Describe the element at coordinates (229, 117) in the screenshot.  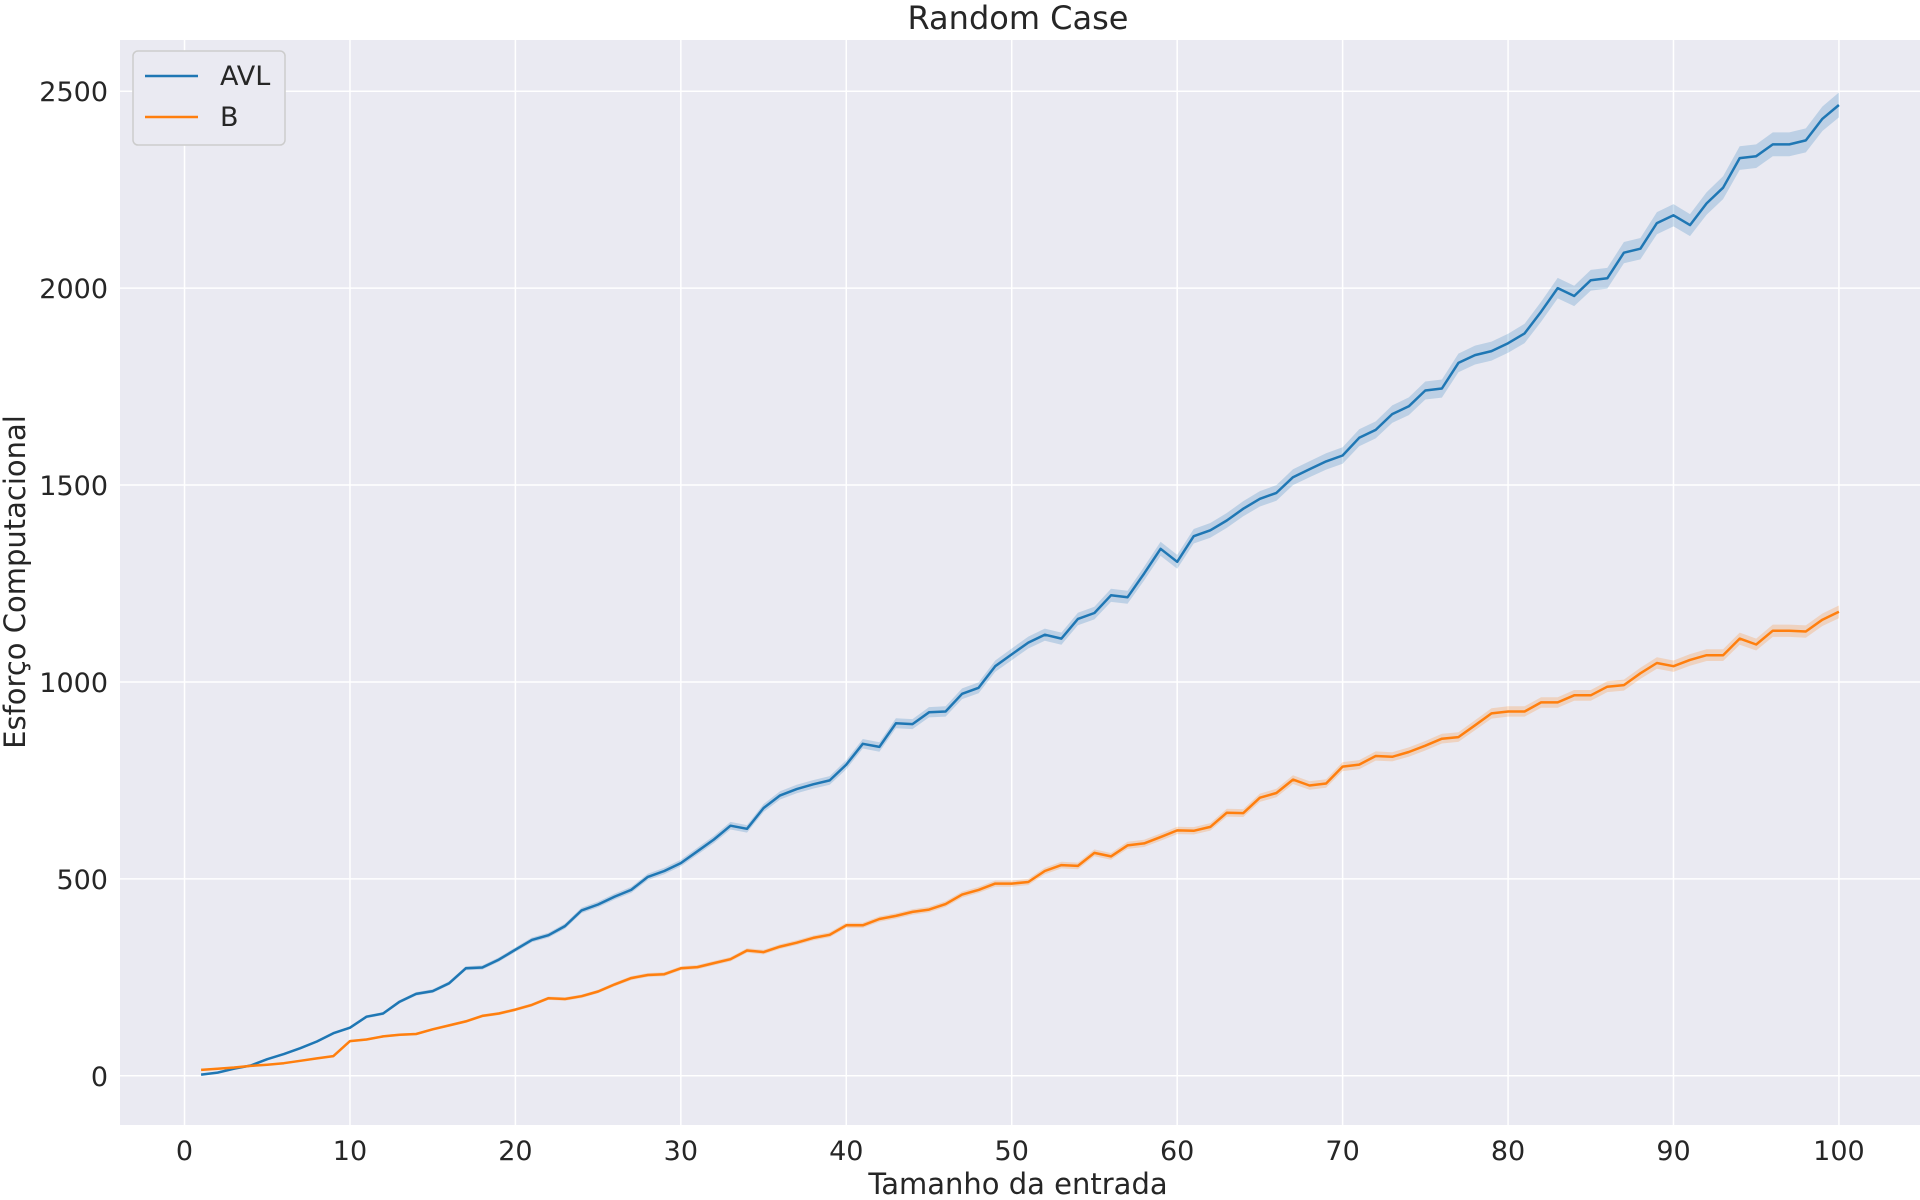
I see `legend-label-b: B` at that location.